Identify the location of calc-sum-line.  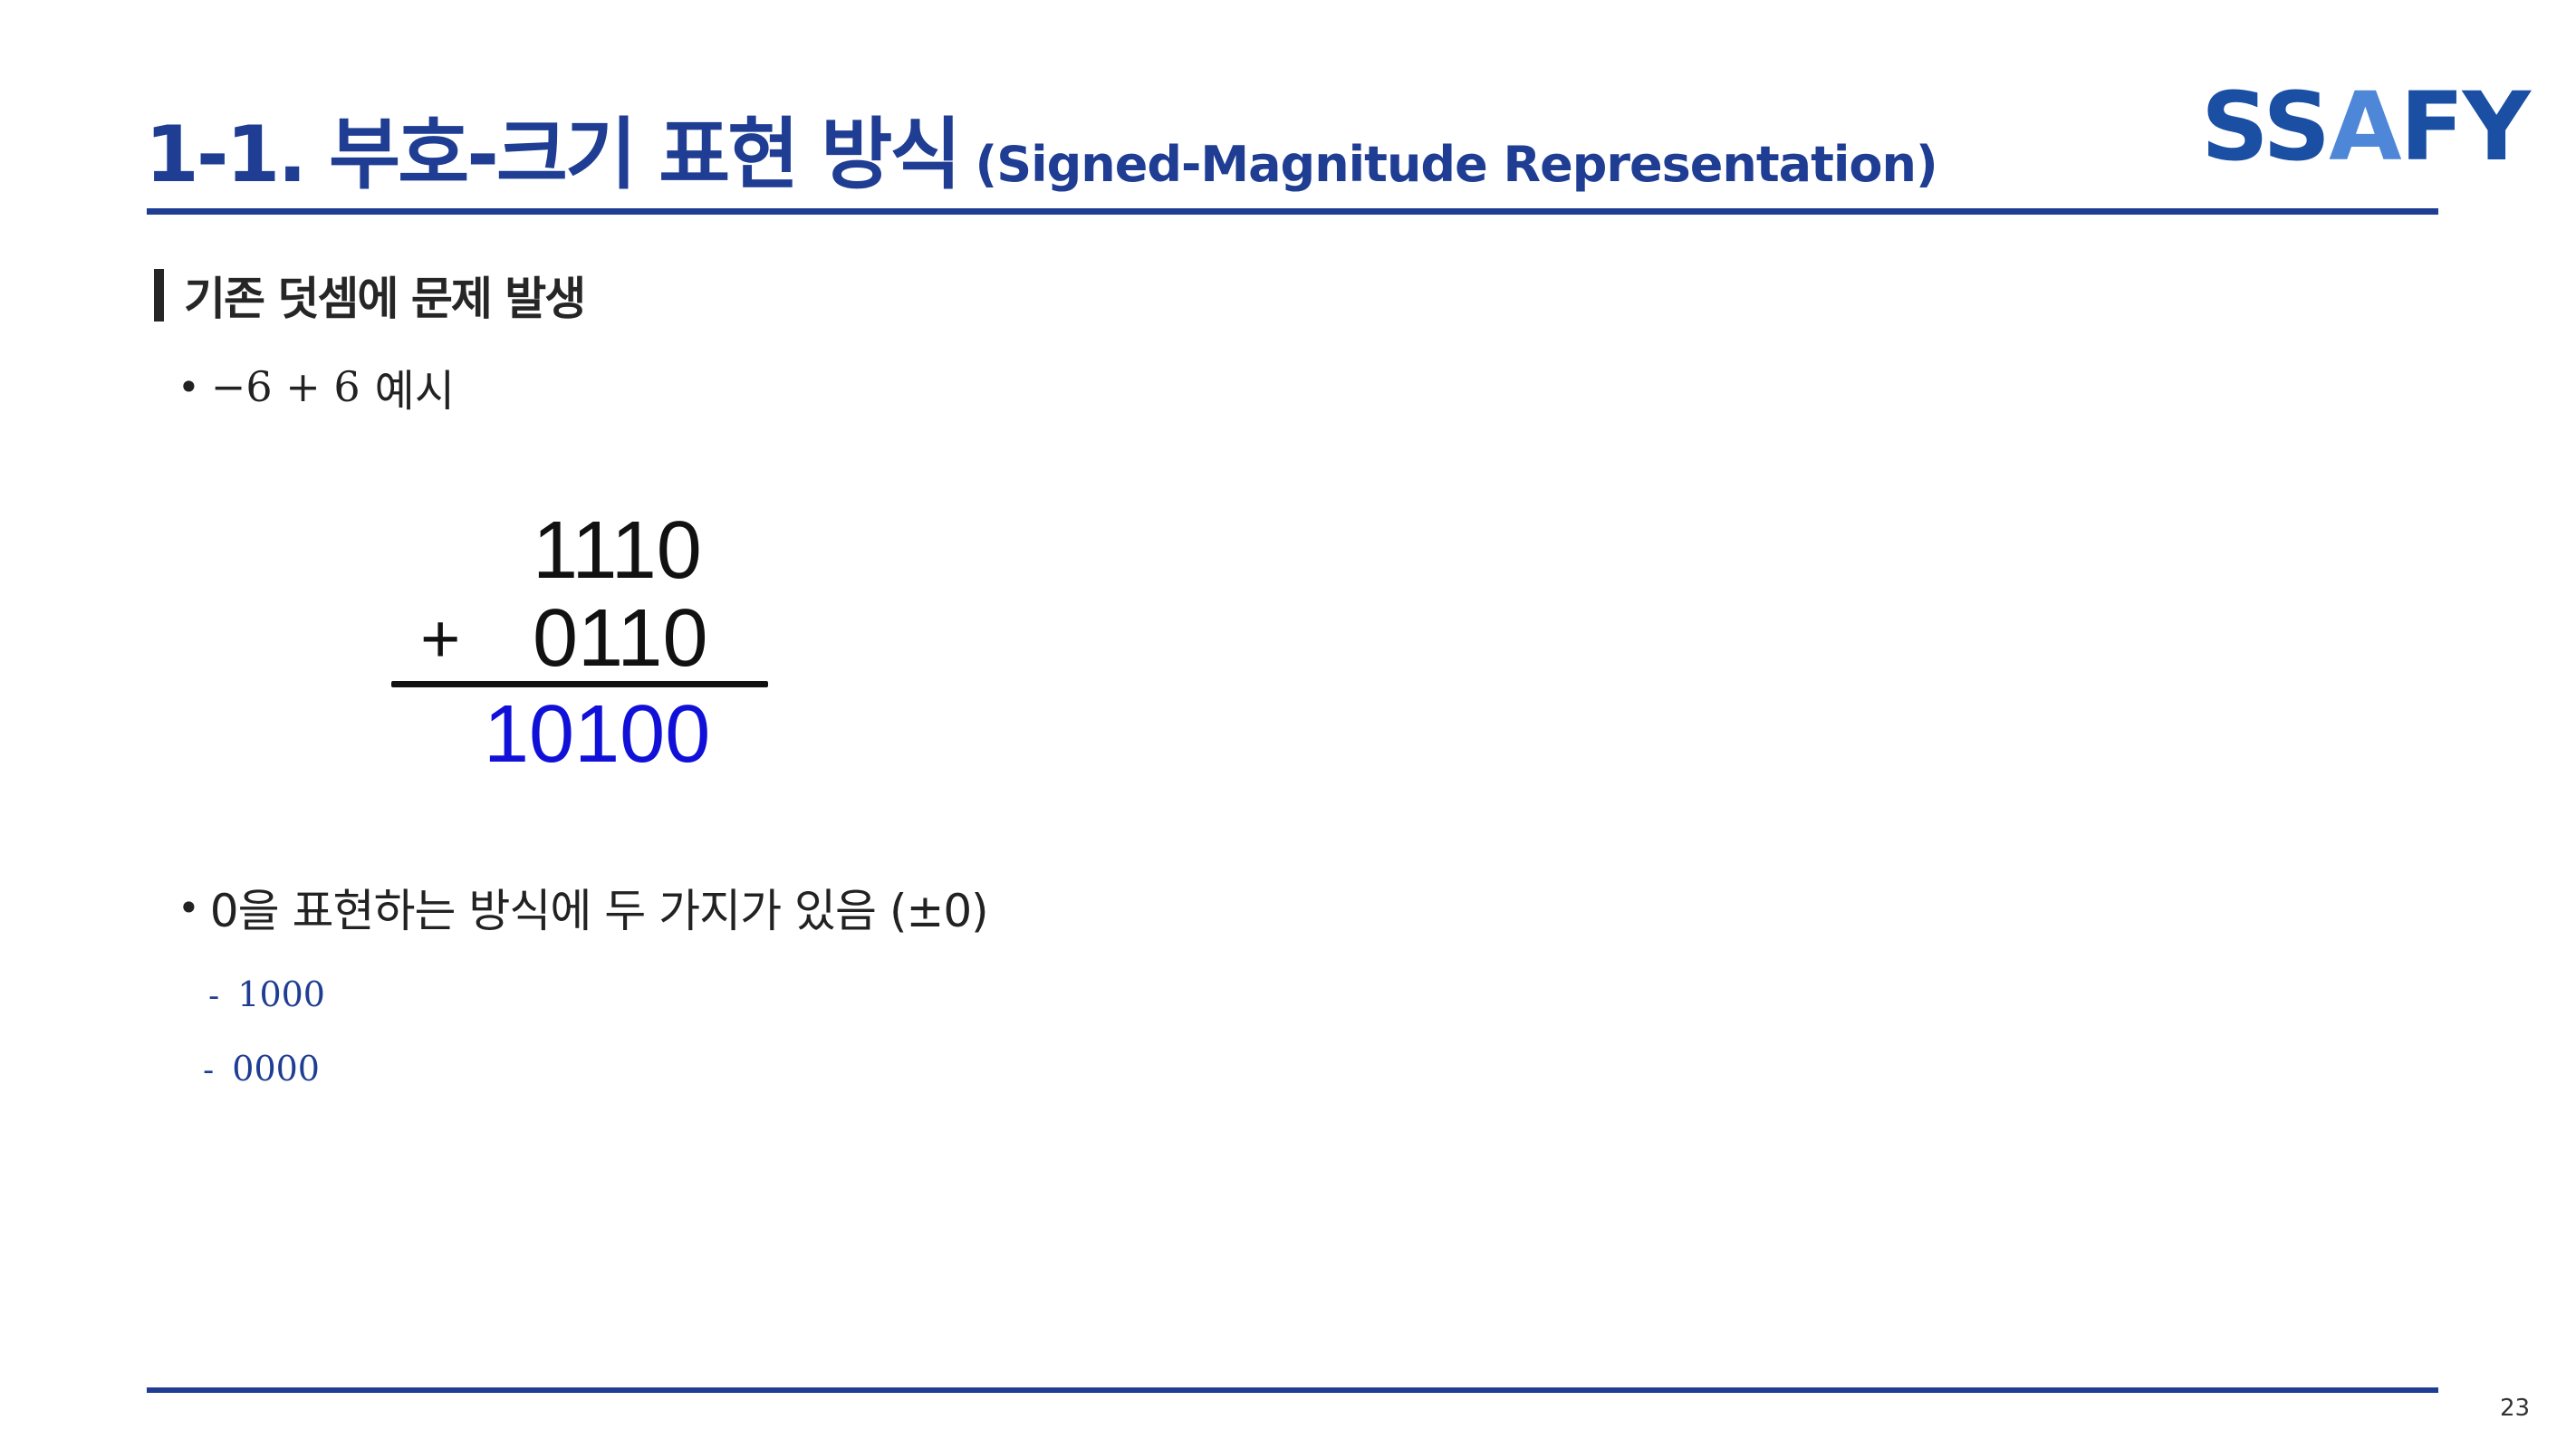
(579, 684).